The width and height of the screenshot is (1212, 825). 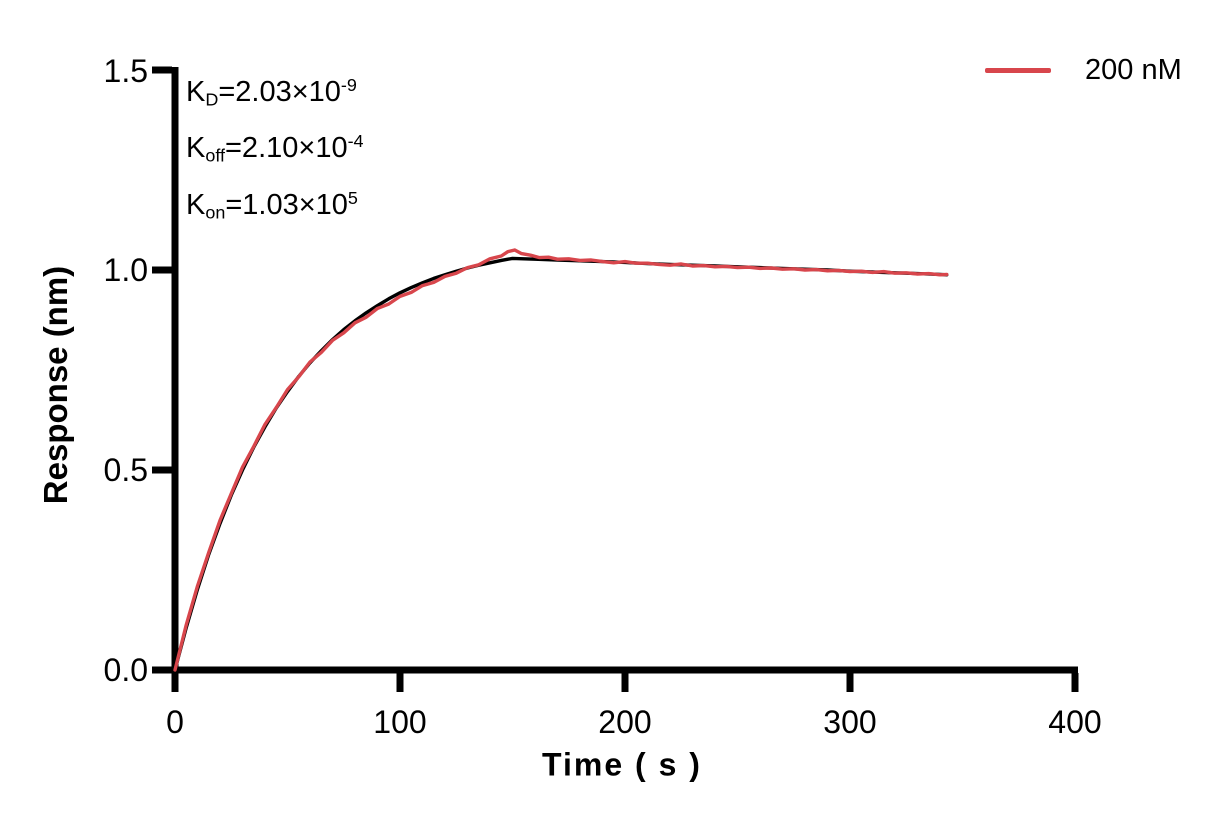 I want to click on y-tick-label-0: 0.0, so click(x=125, y=670).